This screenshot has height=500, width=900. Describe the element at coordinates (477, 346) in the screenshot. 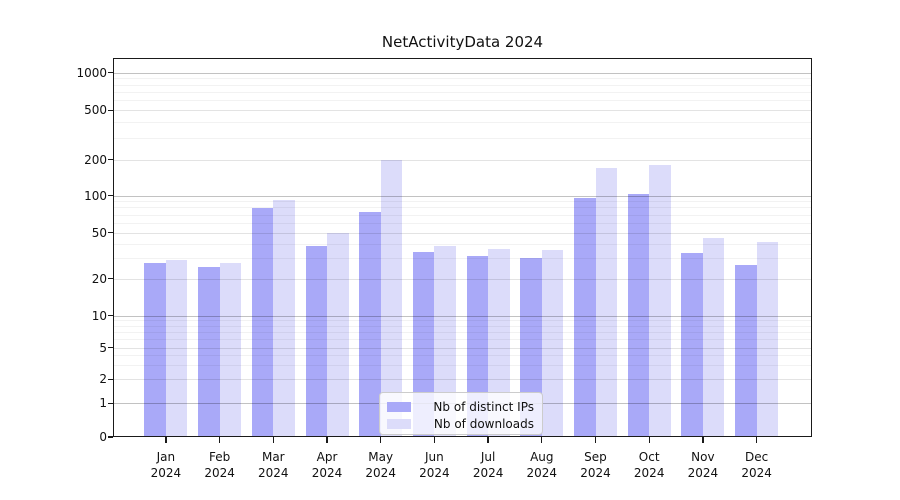

I see `bar-ips-jul` at that location.